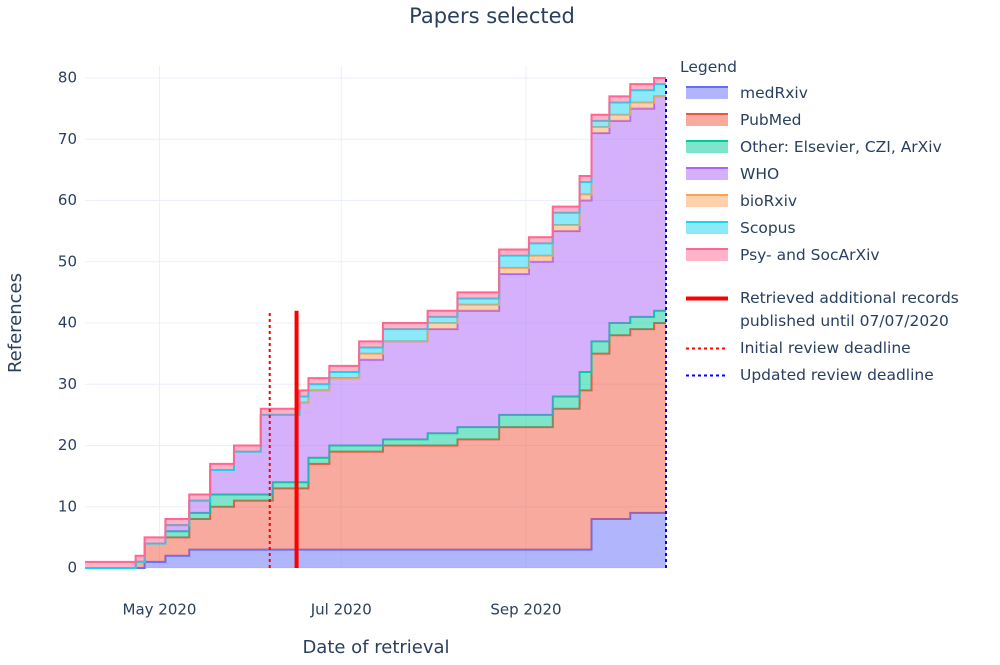  I want to click on legend-item: Other: Elsevier, CZI, ArXiv, so click(839, 147).